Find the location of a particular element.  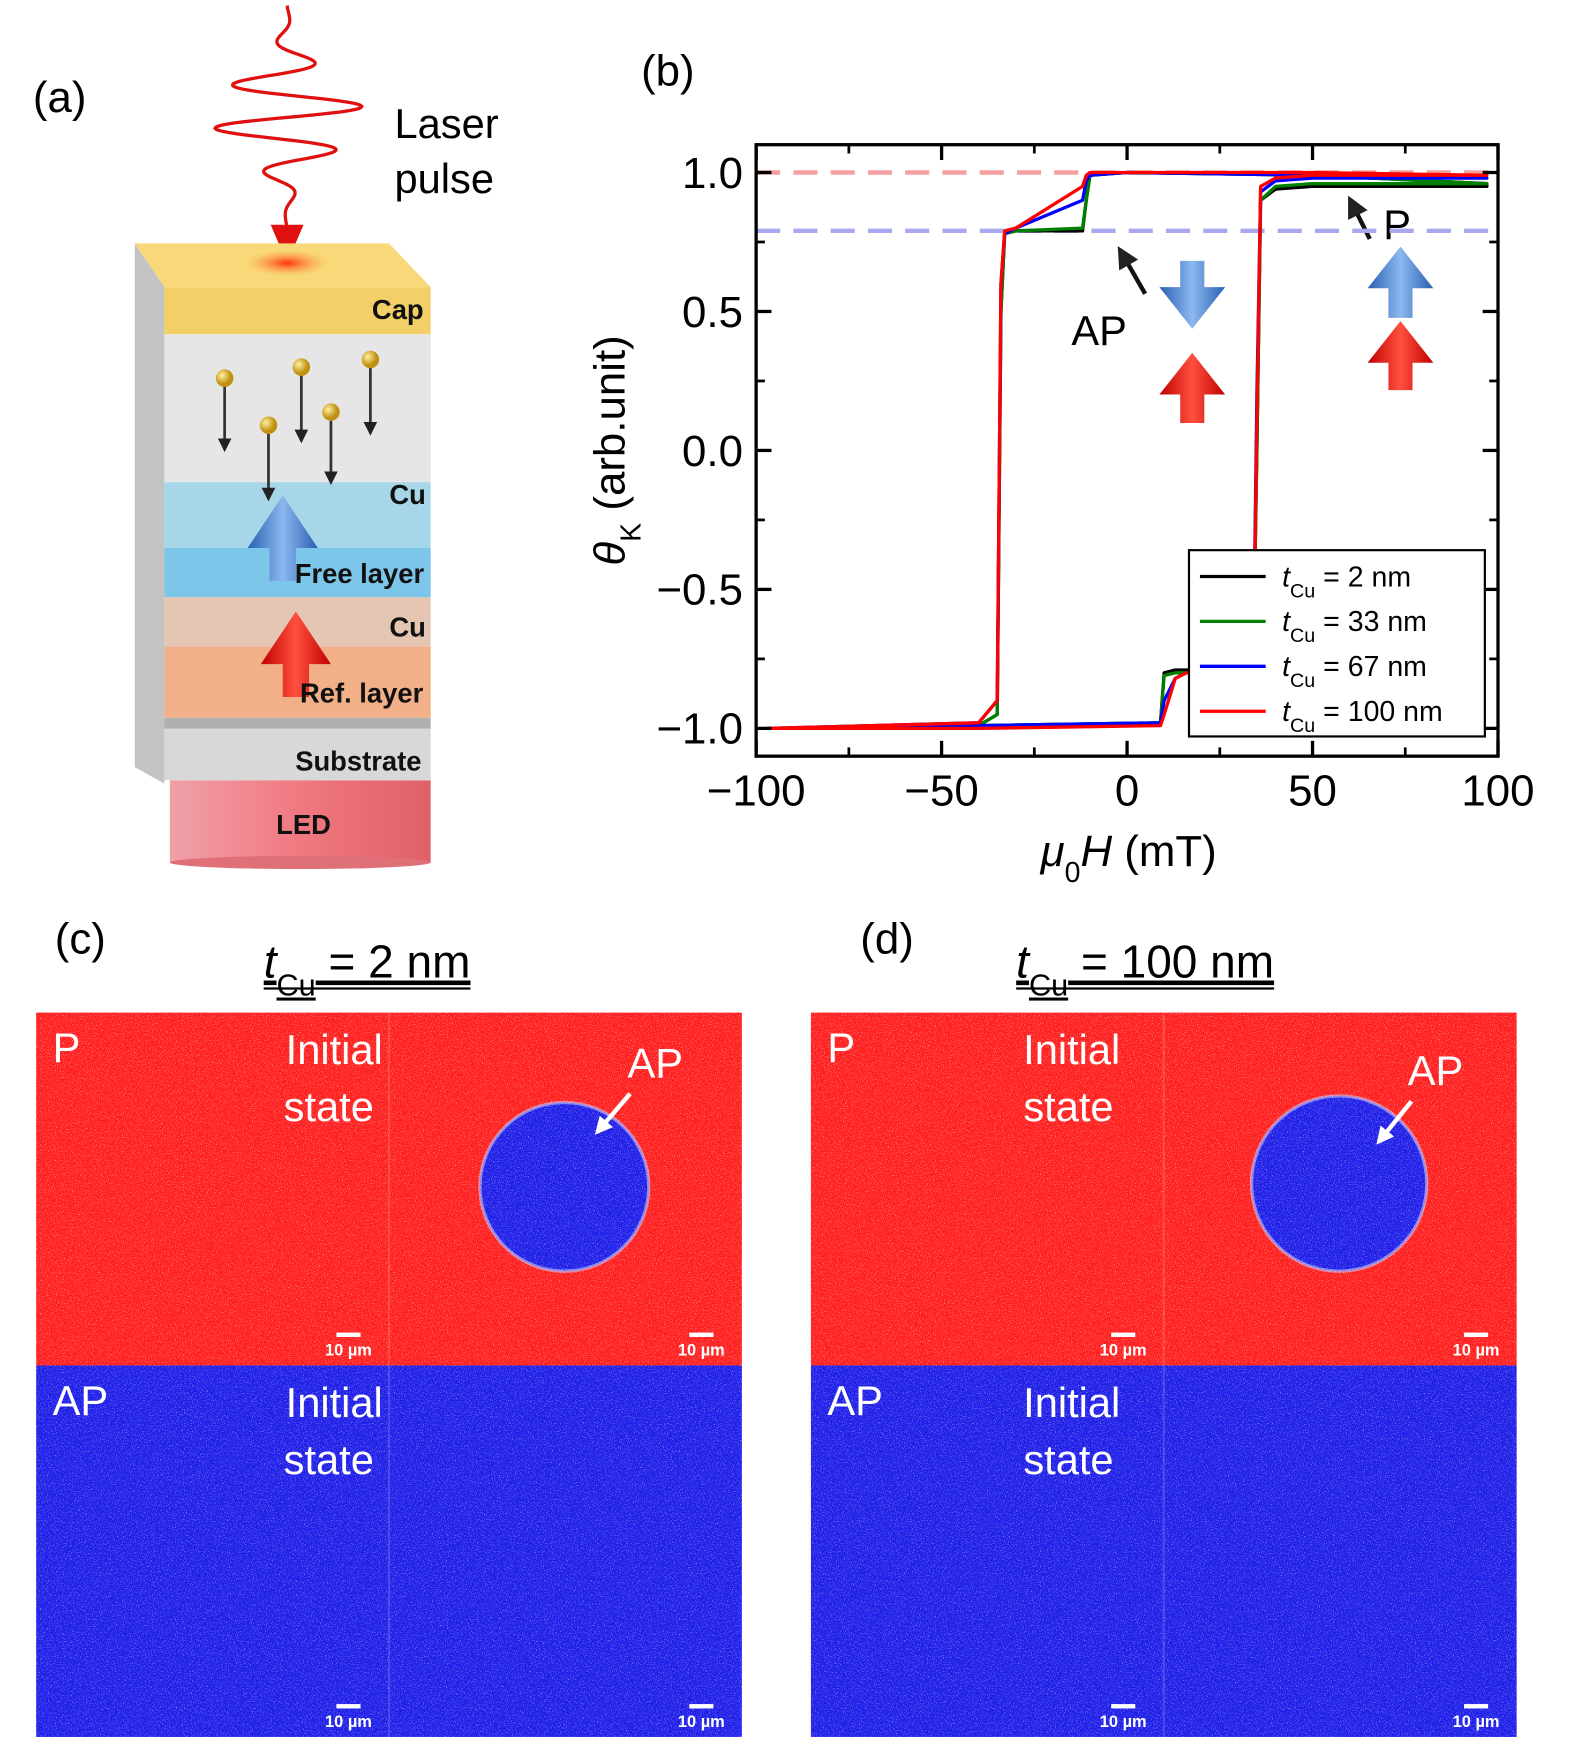

y-tick-label: −1.0 is located at coordinates (699, 729).